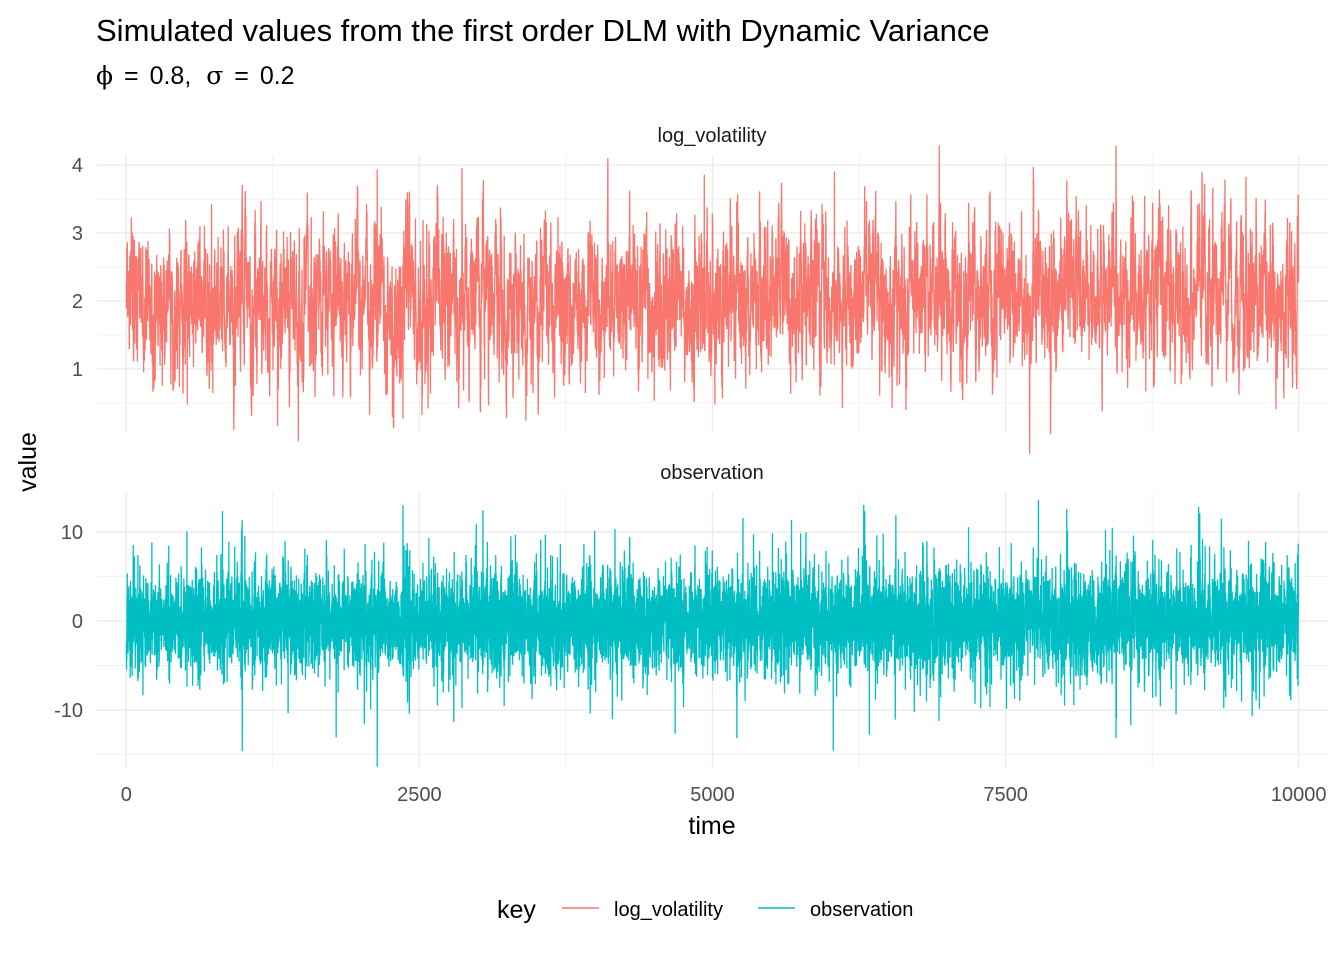  Describe the element at coordinates (77, 302) in the screenshot. I see `y-tick-label: 2` at that location.